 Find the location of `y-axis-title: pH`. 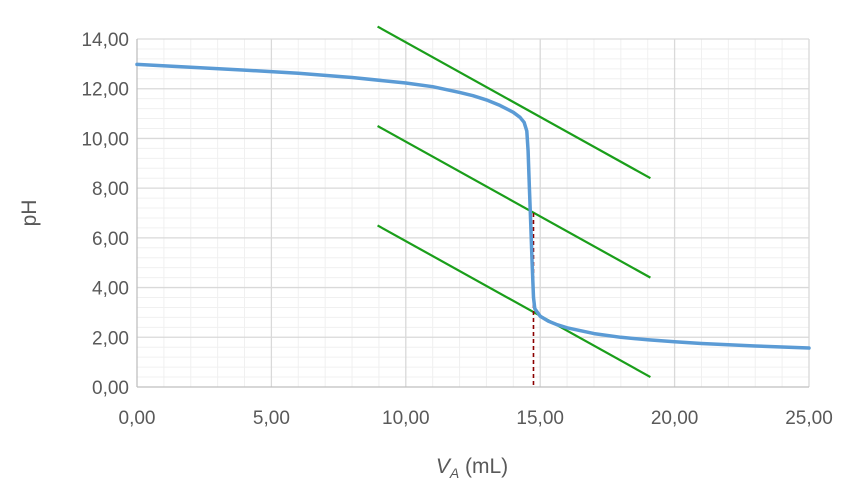

y-axis-title: pH is located at coordinates (29, 213).